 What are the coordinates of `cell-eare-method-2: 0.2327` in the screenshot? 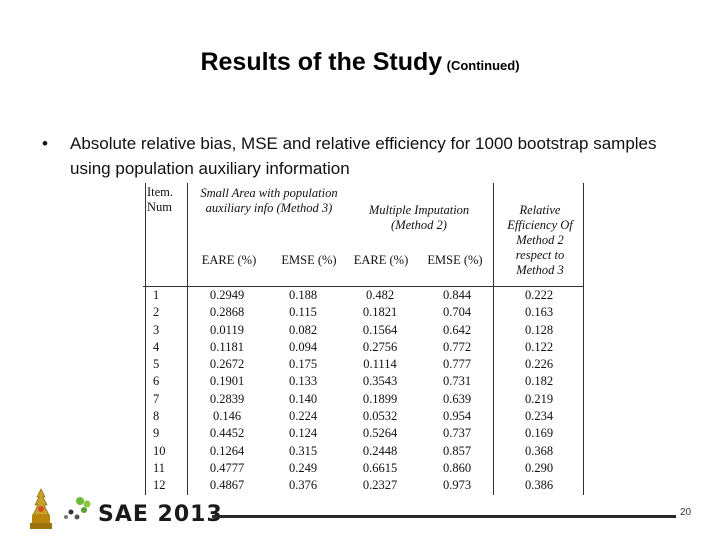 It's located at (380, 485).